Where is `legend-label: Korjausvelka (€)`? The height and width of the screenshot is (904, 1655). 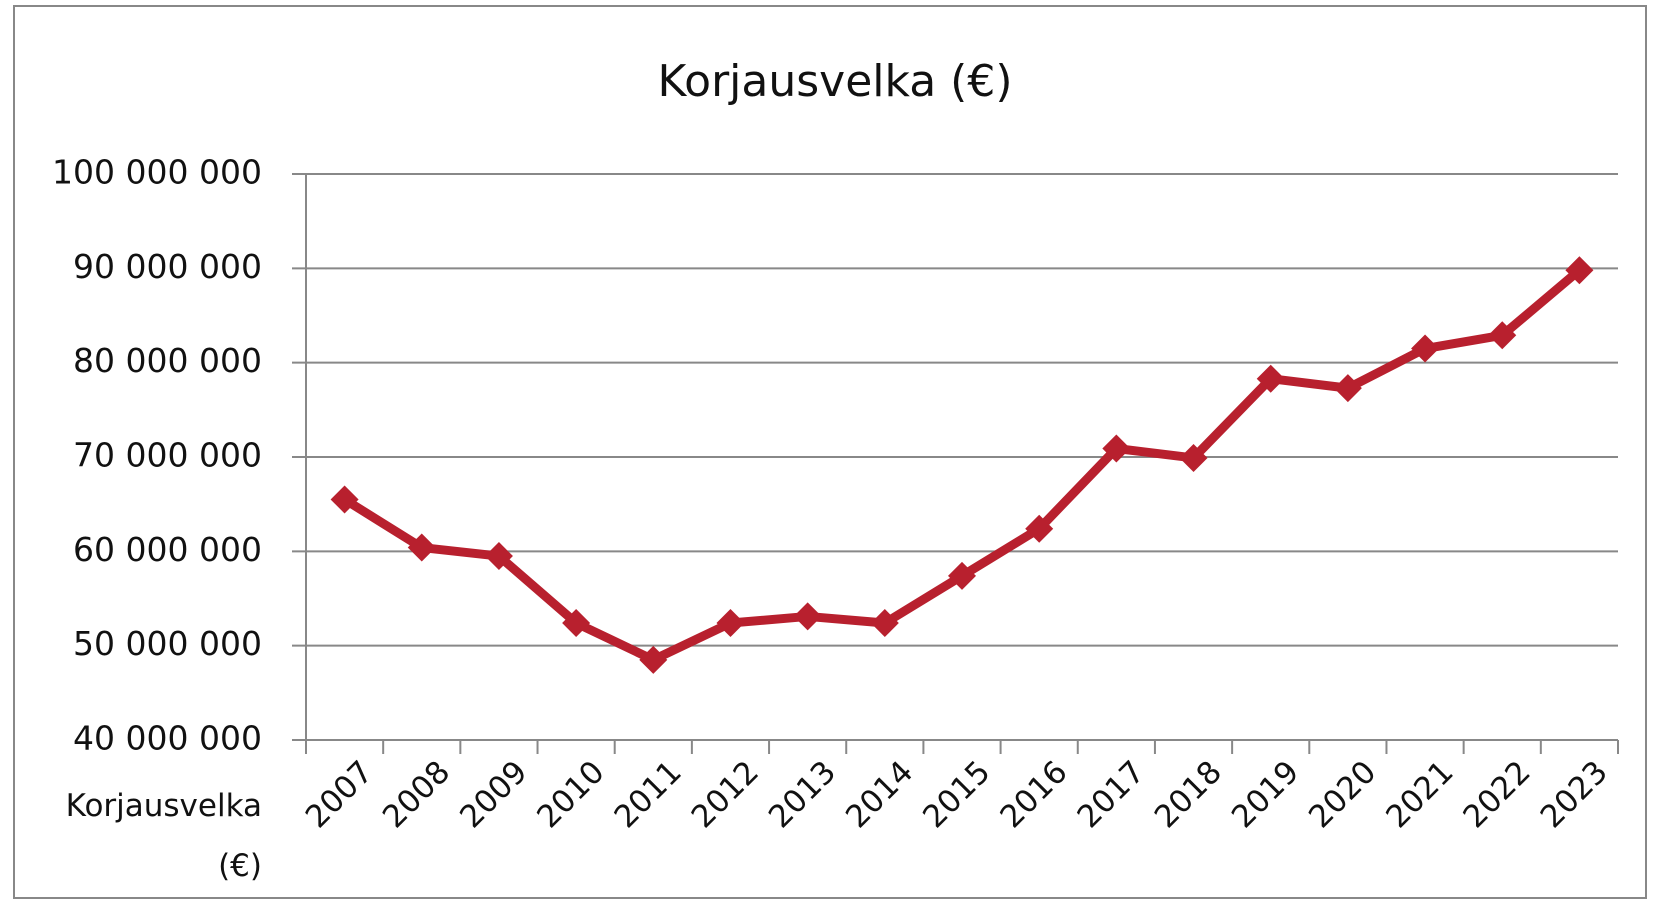 legend-label: Korjausvelka (€) is located at coordinates (163, 836).